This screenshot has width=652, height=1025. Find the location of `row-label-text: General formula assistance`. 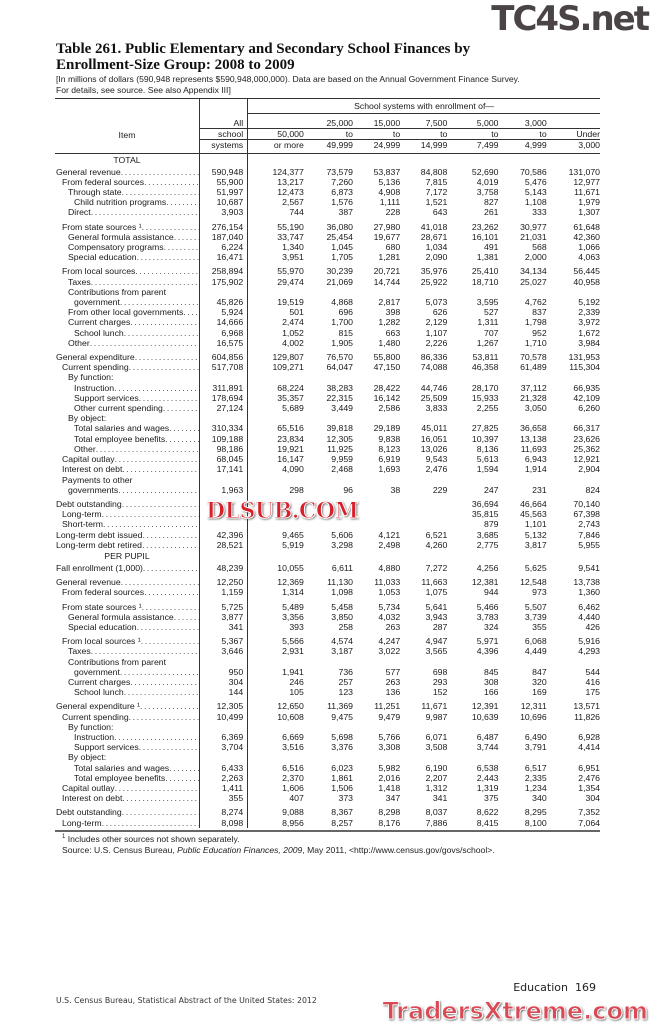

row-label-text: General formula assistance is located at coordinates (121, 236).